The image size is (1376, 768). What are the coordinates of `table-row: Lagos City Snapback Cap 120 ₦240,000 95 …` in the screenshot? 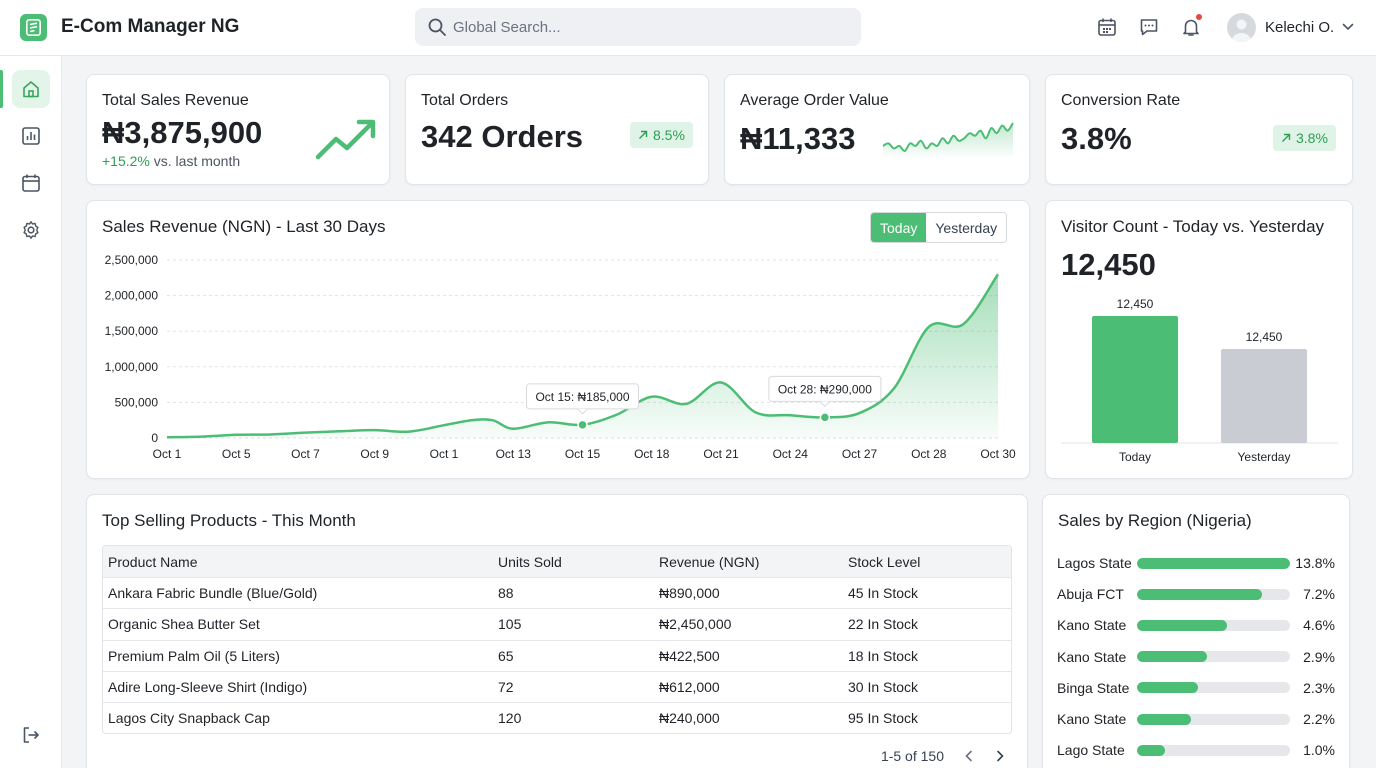 It's located at (557, 717).